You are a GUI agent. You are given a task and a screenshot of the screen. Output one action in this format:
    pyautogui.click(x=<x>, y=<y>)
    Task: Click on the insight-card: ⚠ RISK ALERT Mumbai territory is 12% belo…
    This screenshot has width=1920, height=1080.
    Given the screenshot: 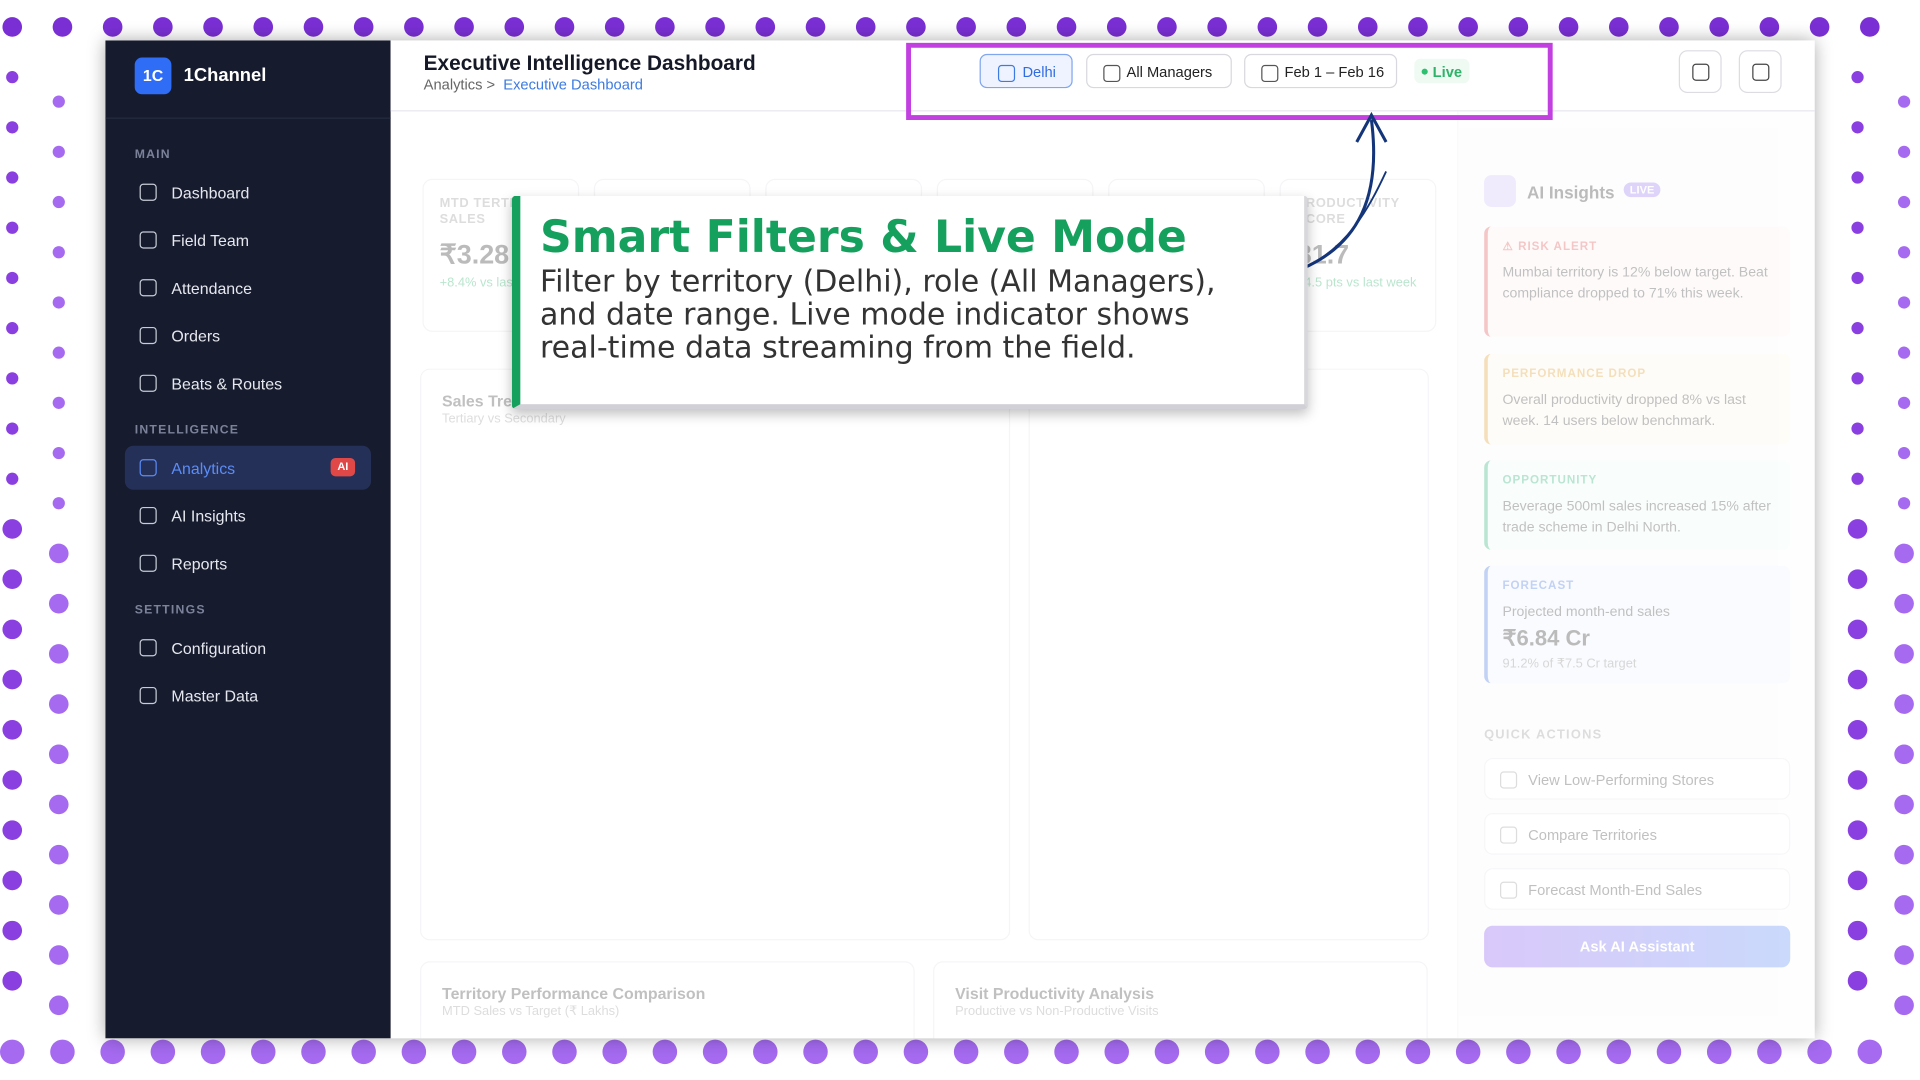 What is the action you would take?
    pyautogui.click(x=1637, y=281)
    